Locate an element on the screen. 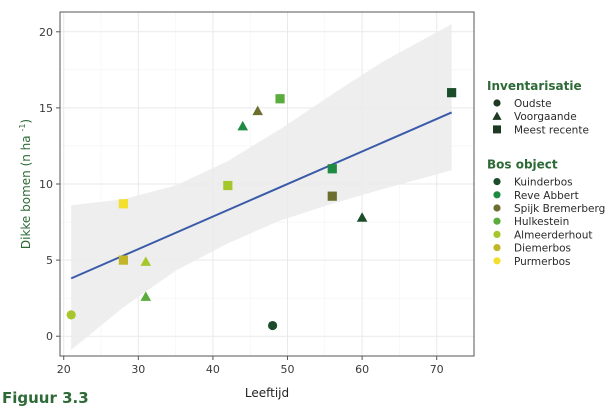 Image resolution: width=611 pixels, height=408 pixels. x-tick-label: 30 is located at coordinates (138, 369).